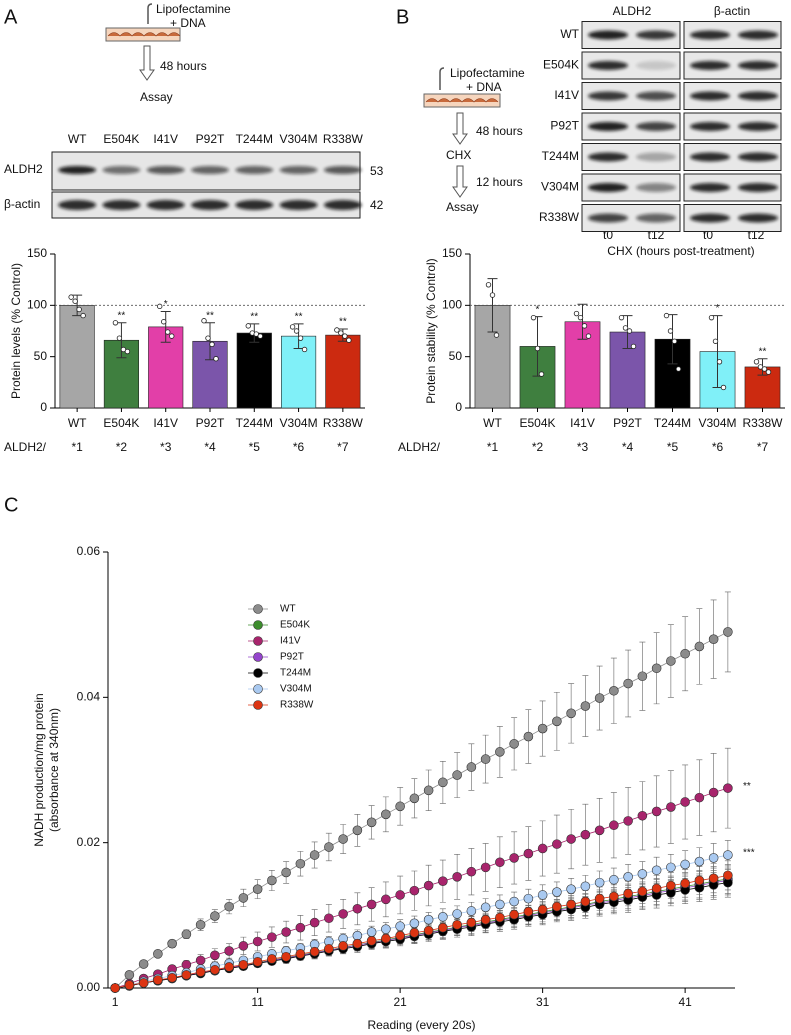 Image resolution: width=791 pixels, height=1035 pixels. Describe the element at coordinates (582, 423) in the screenshot. I see `x-tick-label: I41V` at that location.